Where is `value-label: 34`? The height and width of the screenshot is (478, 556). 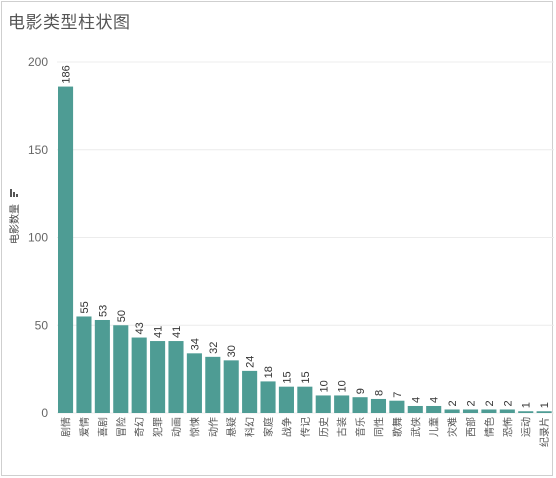
value-label: 34 is located at coordinates (195, 344).